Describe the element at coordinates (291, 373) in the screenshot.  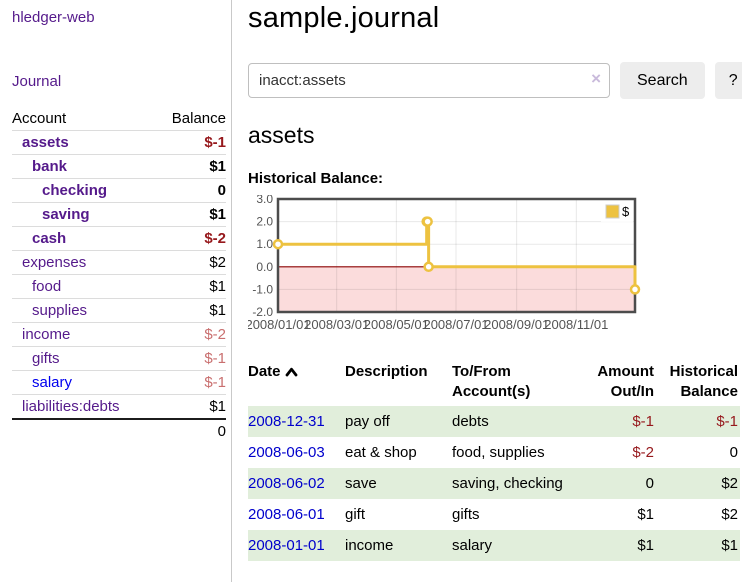
I see `sort-asc-icon` at that location.